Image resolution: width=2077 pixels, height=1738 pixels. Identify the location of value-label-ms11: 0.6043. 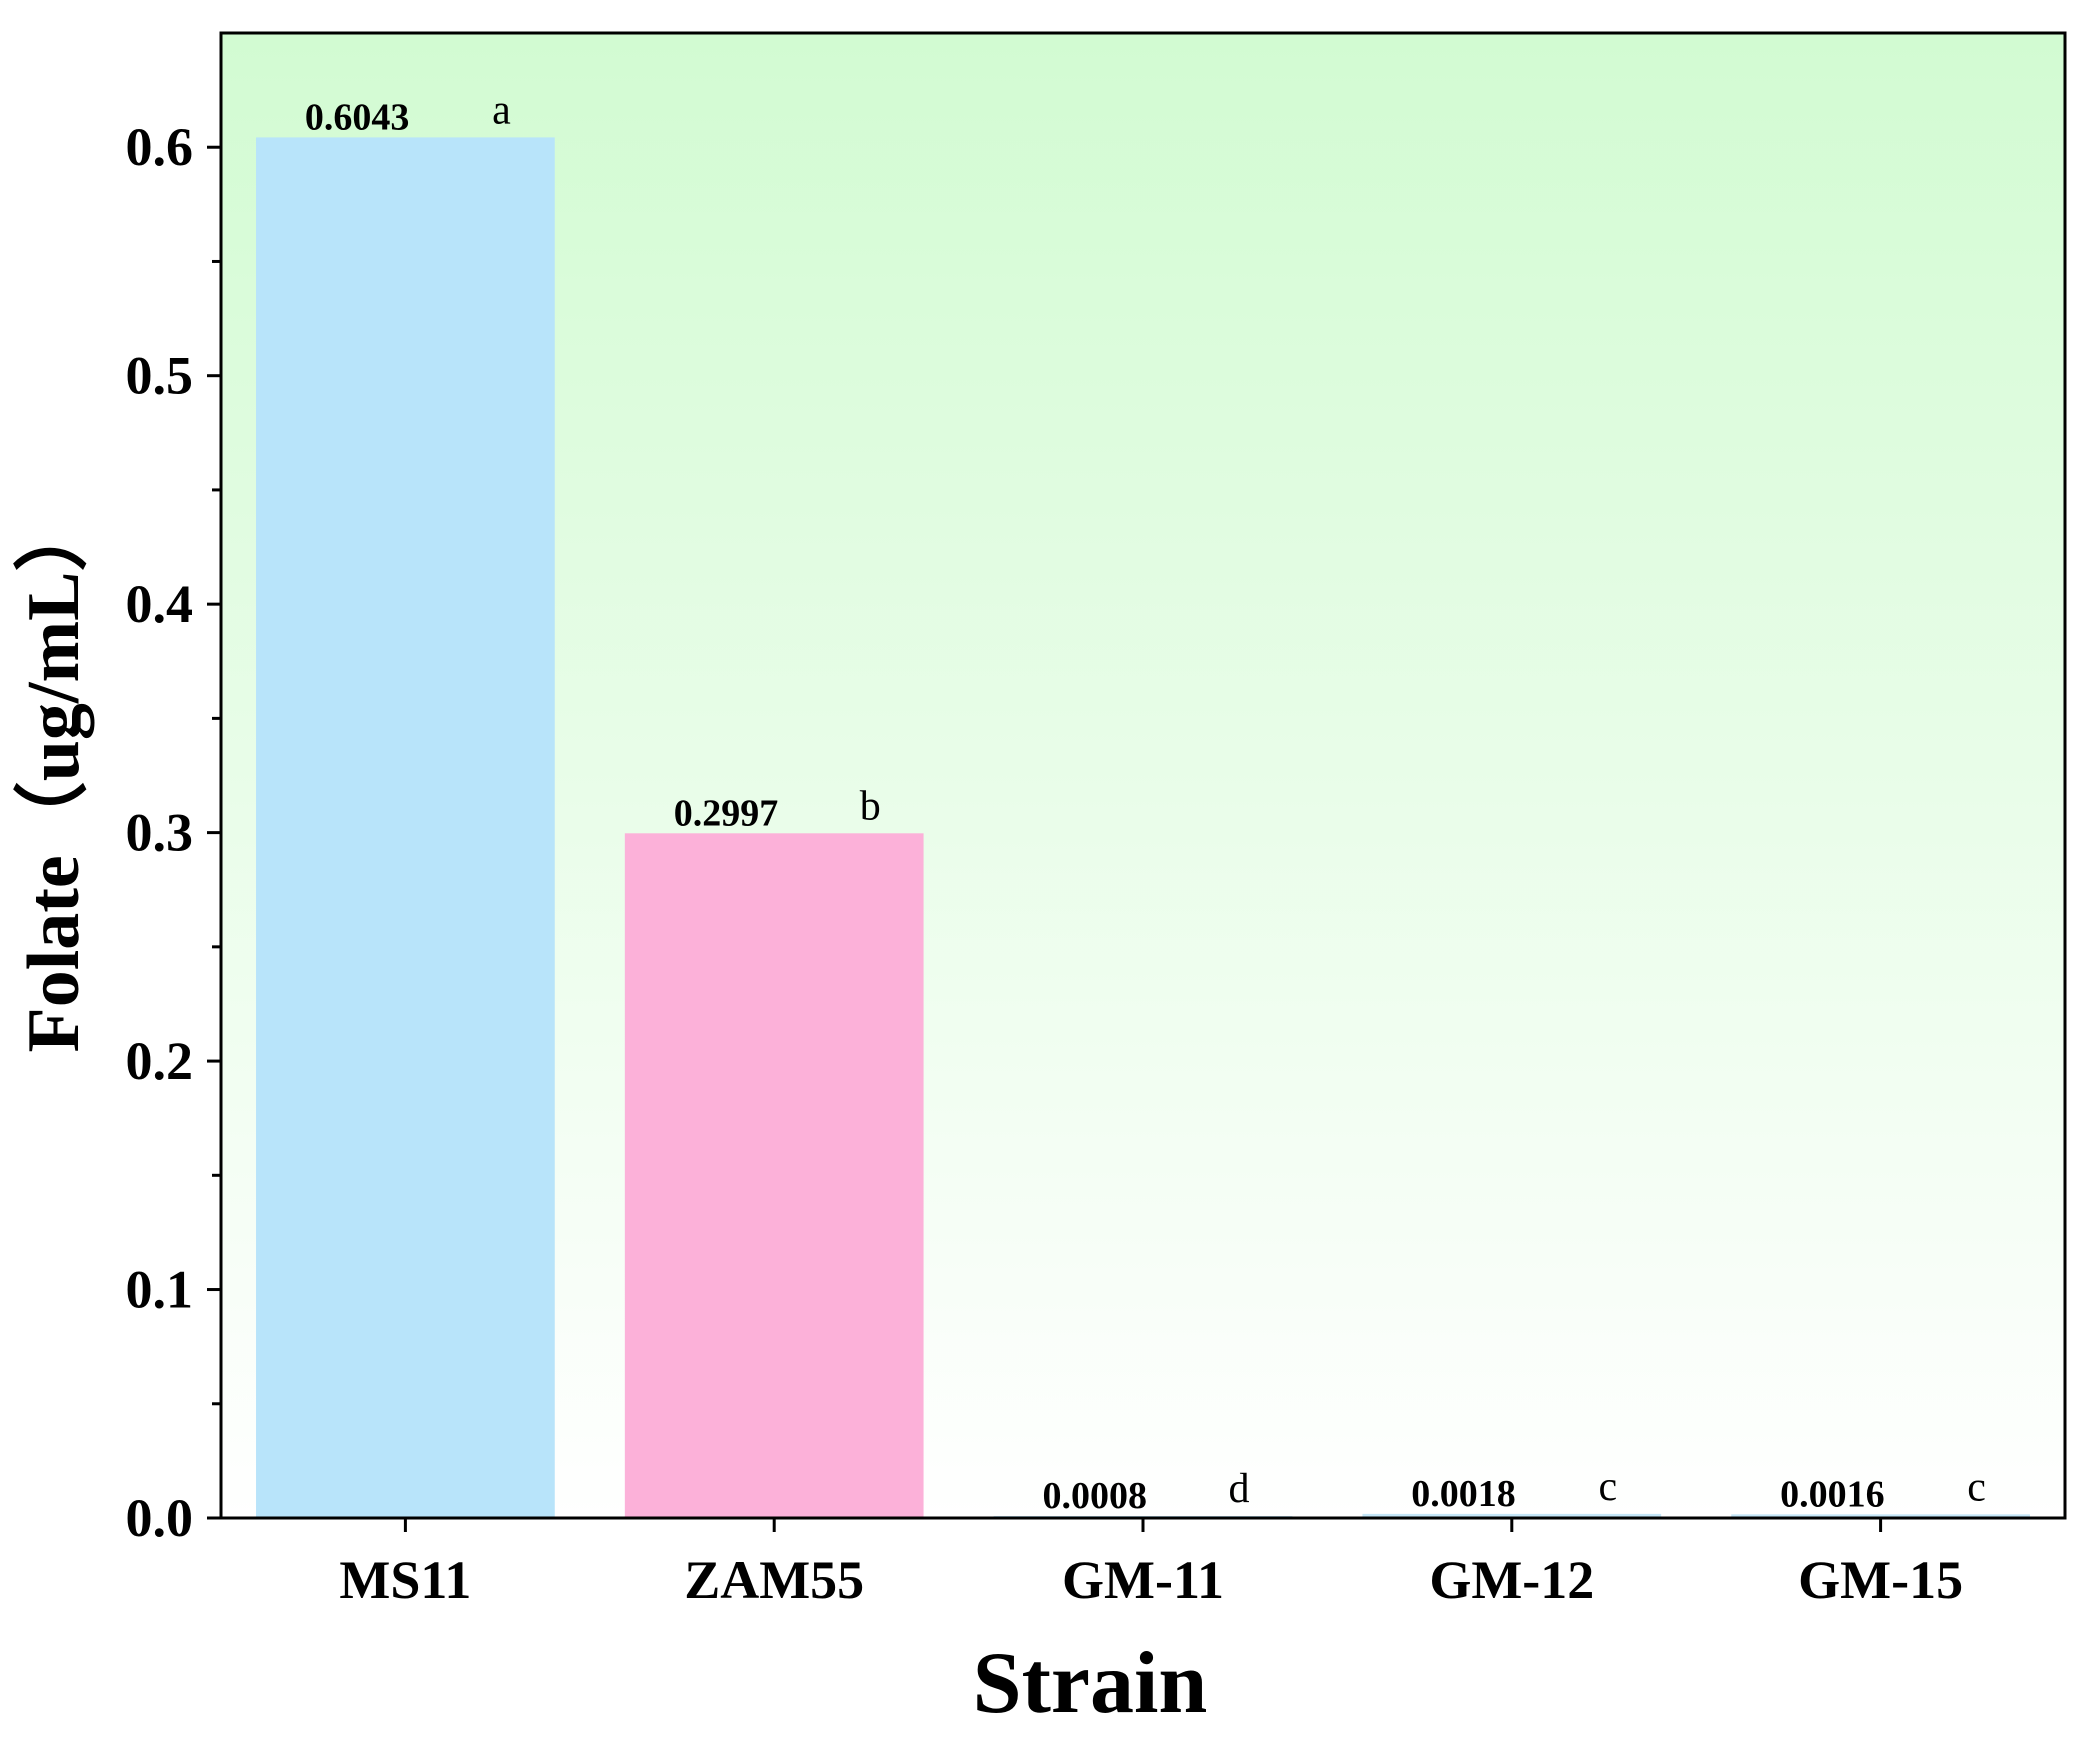
(357, 117).